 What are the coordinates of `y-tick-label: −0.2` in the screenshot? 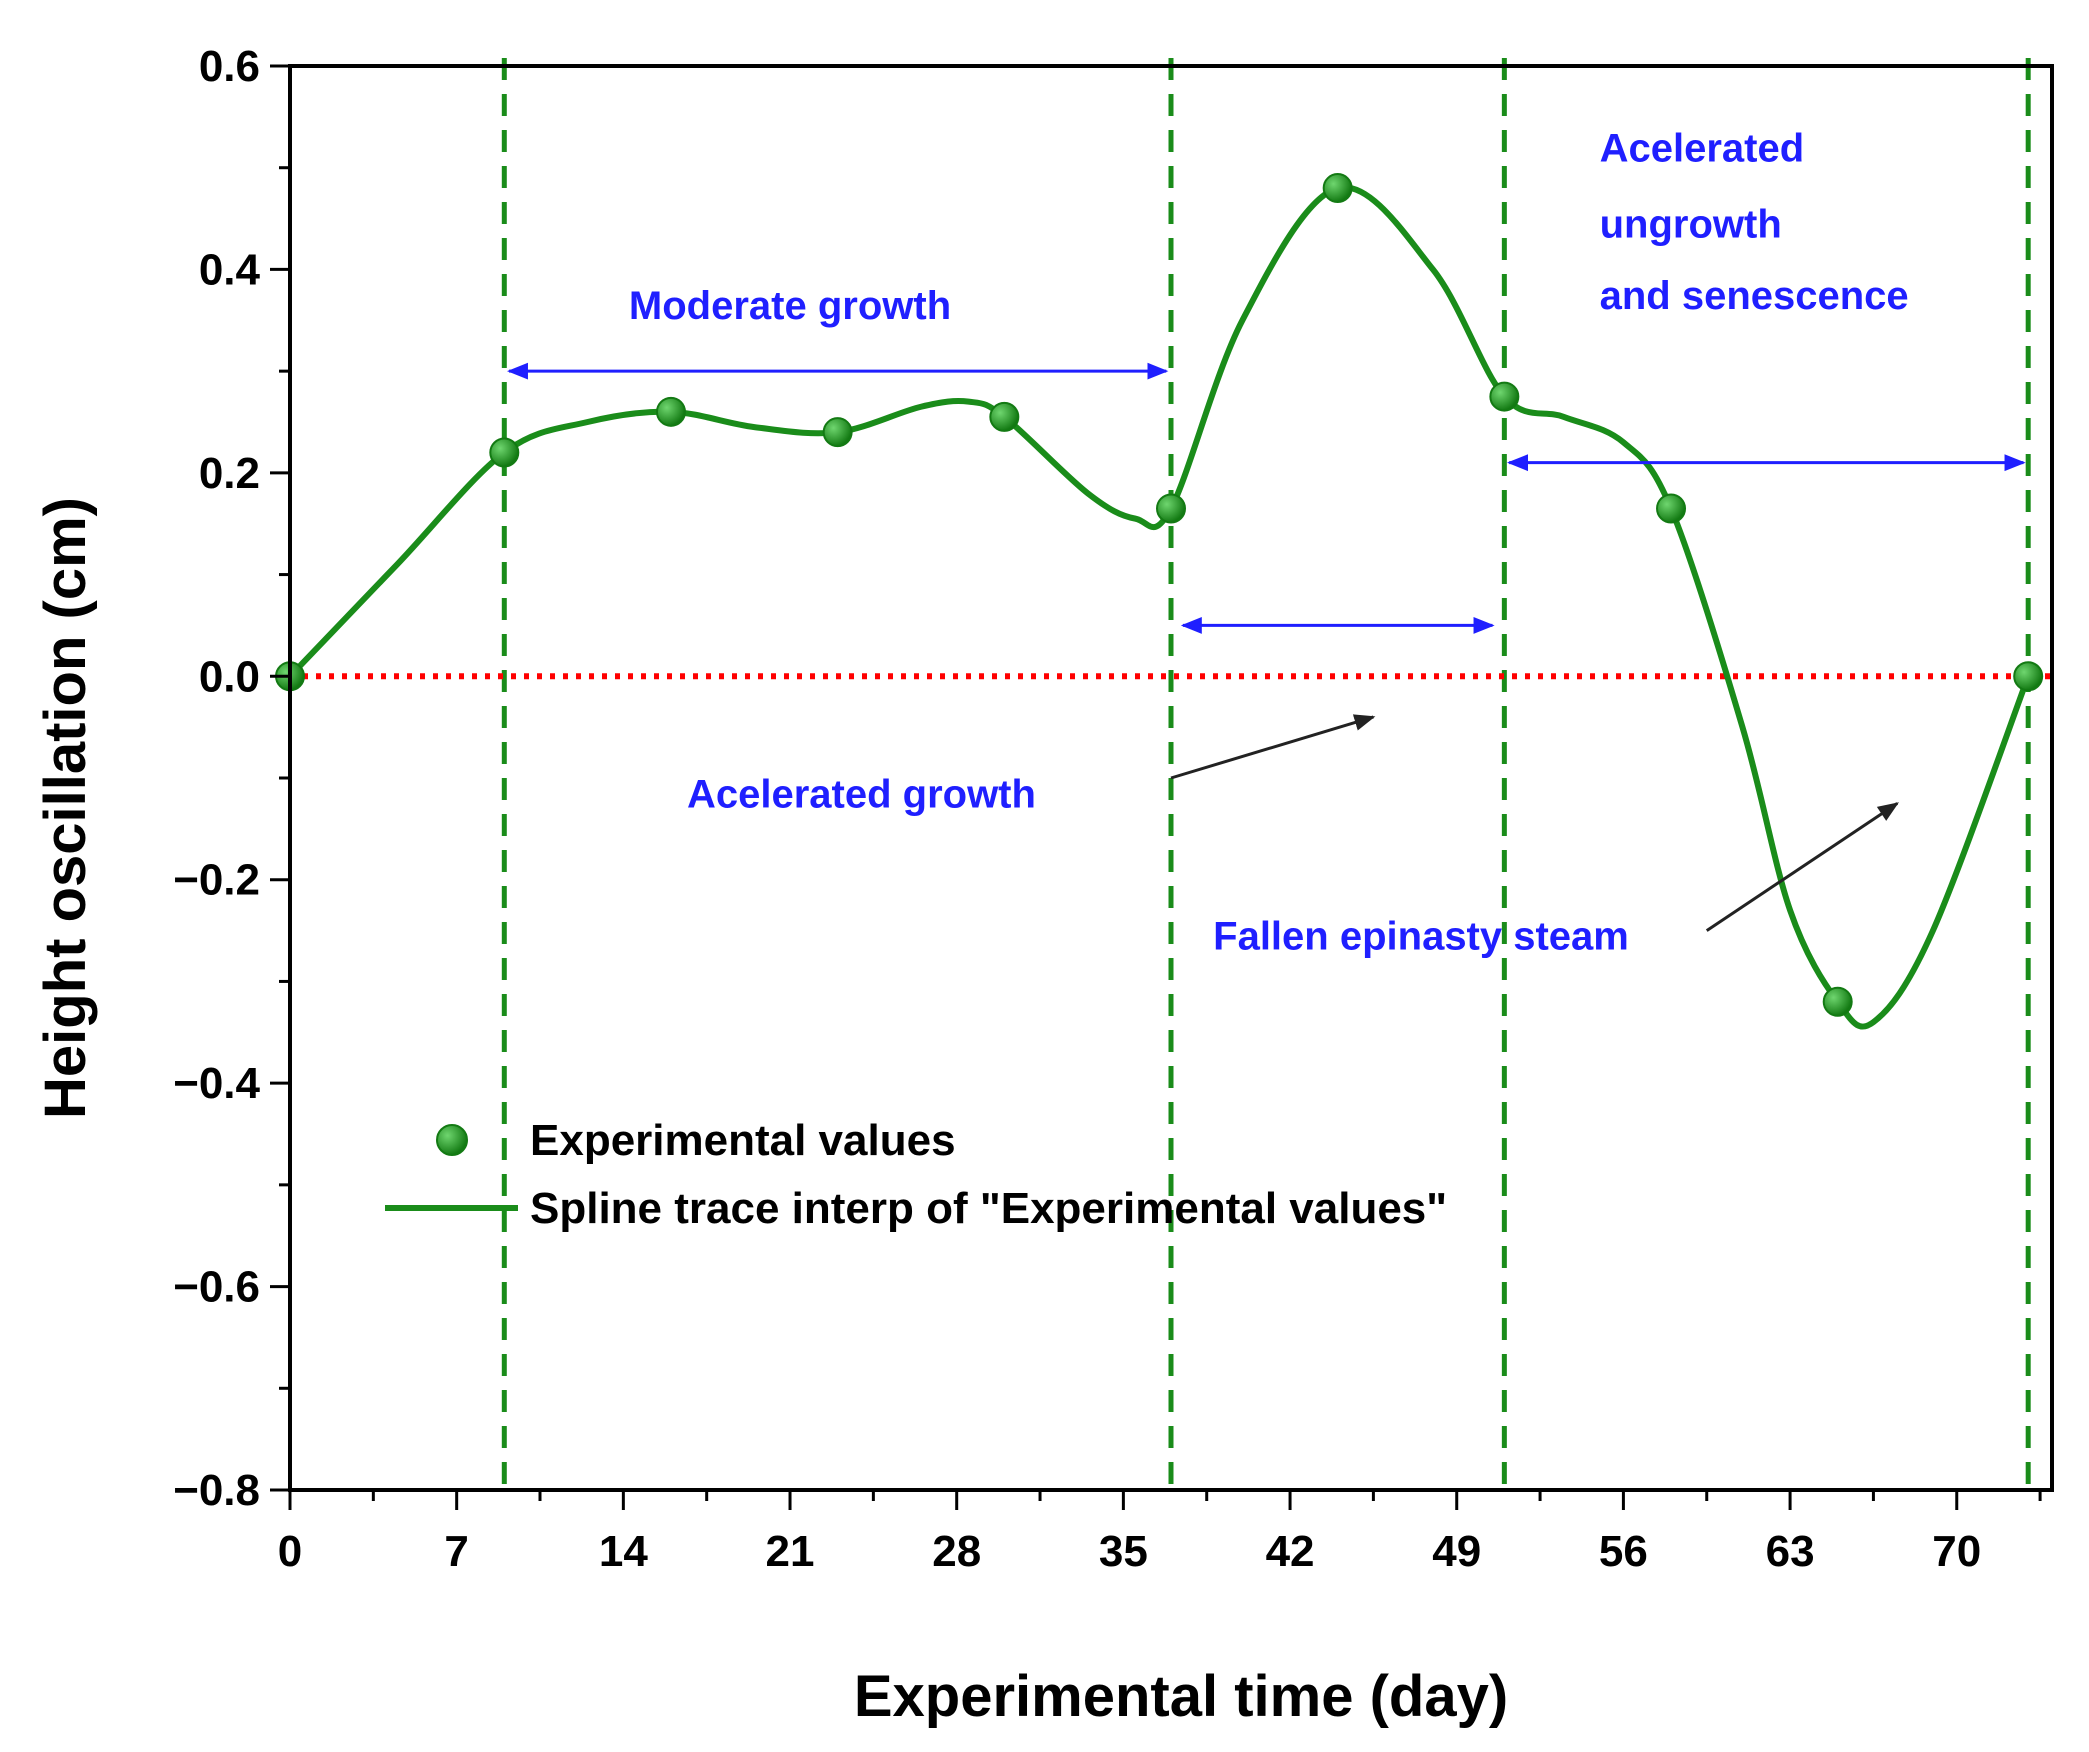 It's located at (216, 880).